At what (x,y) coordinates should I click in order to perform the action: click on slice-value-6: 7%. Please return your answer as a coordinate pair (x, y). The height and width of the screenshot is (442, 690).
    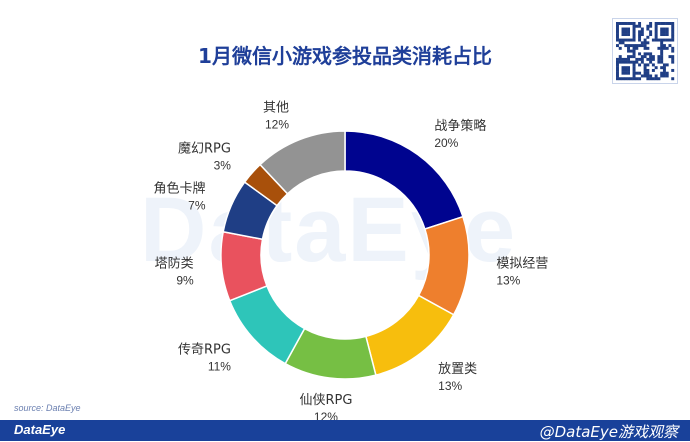
    Looking at the image, I should click on (197, 206).